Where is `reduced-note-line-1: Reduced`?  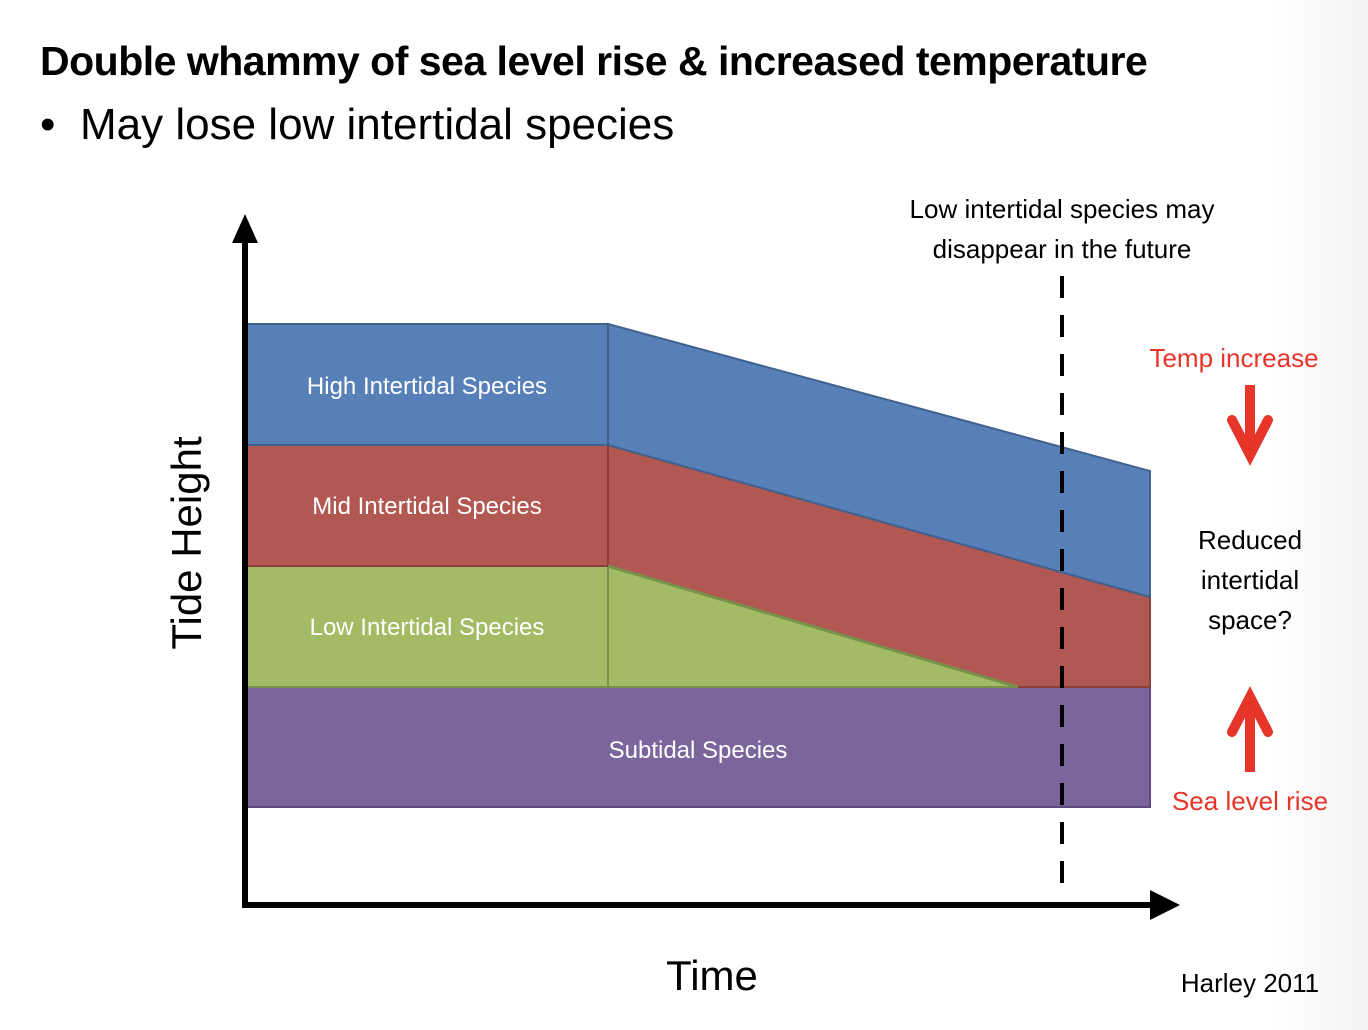
reduced-note-line-1: Reduced is located at coordinates (1250, 540).